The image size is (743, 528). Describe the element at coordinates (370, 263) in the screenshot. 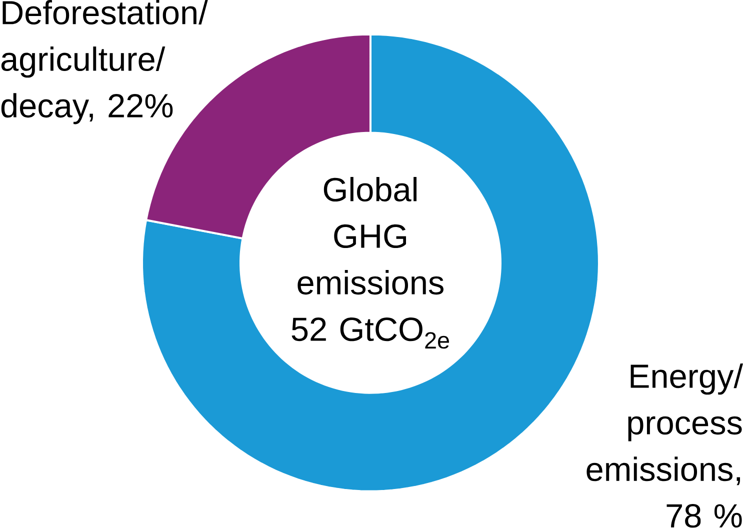

I see `text: Global GHG emissions 52 GtCO$_{2e}$` at that location.